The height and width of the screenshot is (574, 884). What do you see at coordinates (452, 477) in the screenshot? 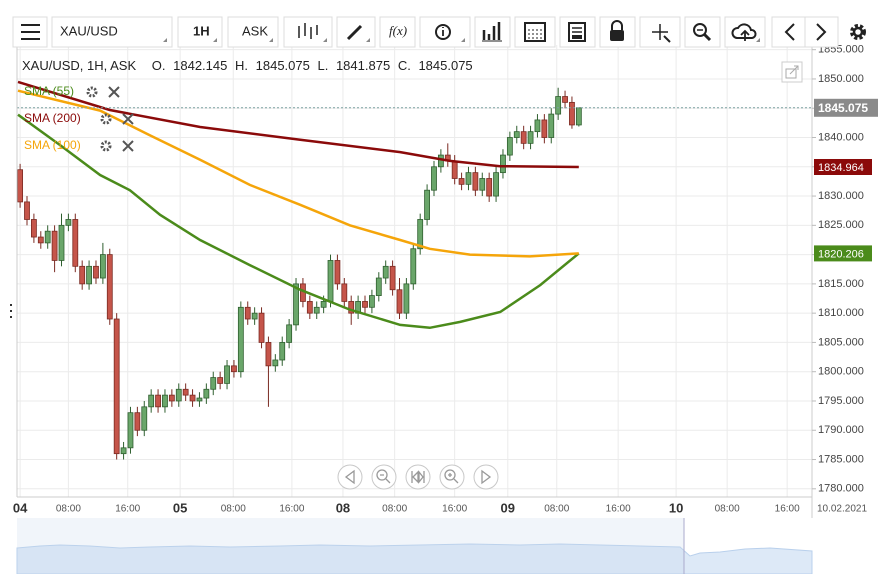
I see `zoom-in-button` at bounding box center [452, 477].